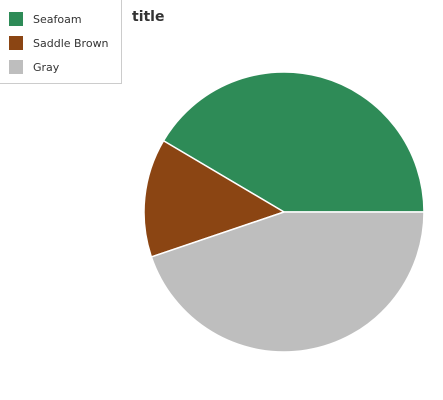  Describe the element at coordinates (16, 67) in the screenshot. I see `legend-swatch-gray` at that location.